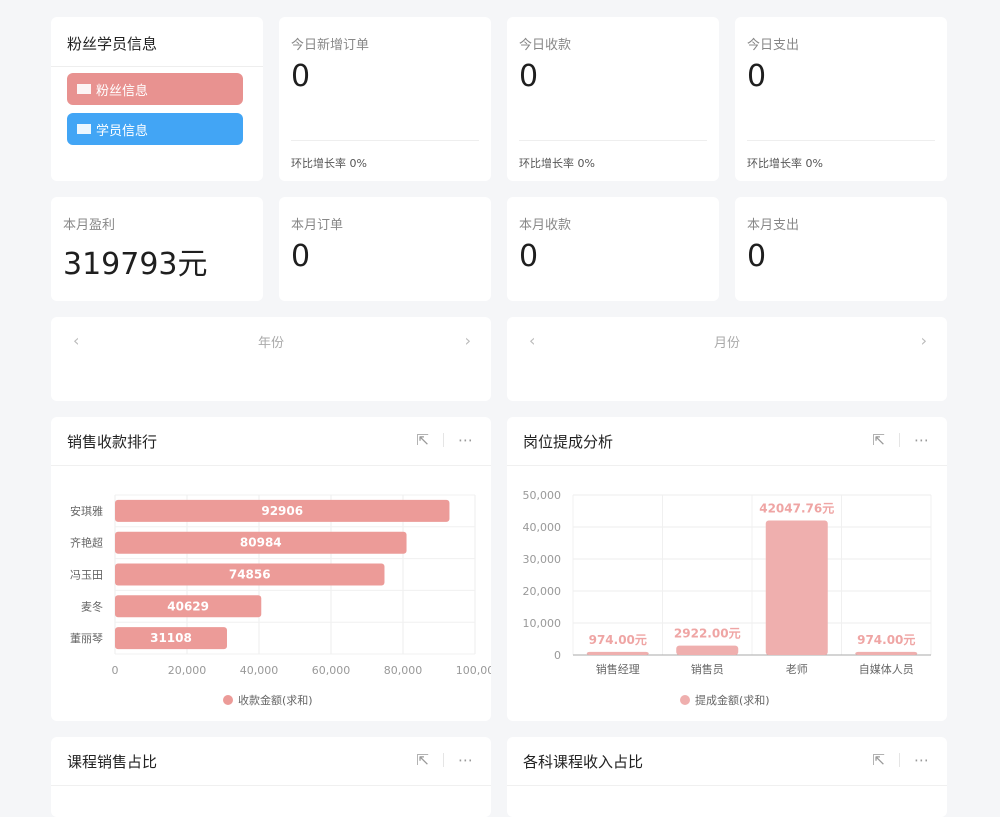  What do you see at coordinates (886, 640) in the screenshot?
I see `data-label: 974.00元` at bounding box center [886, 640].